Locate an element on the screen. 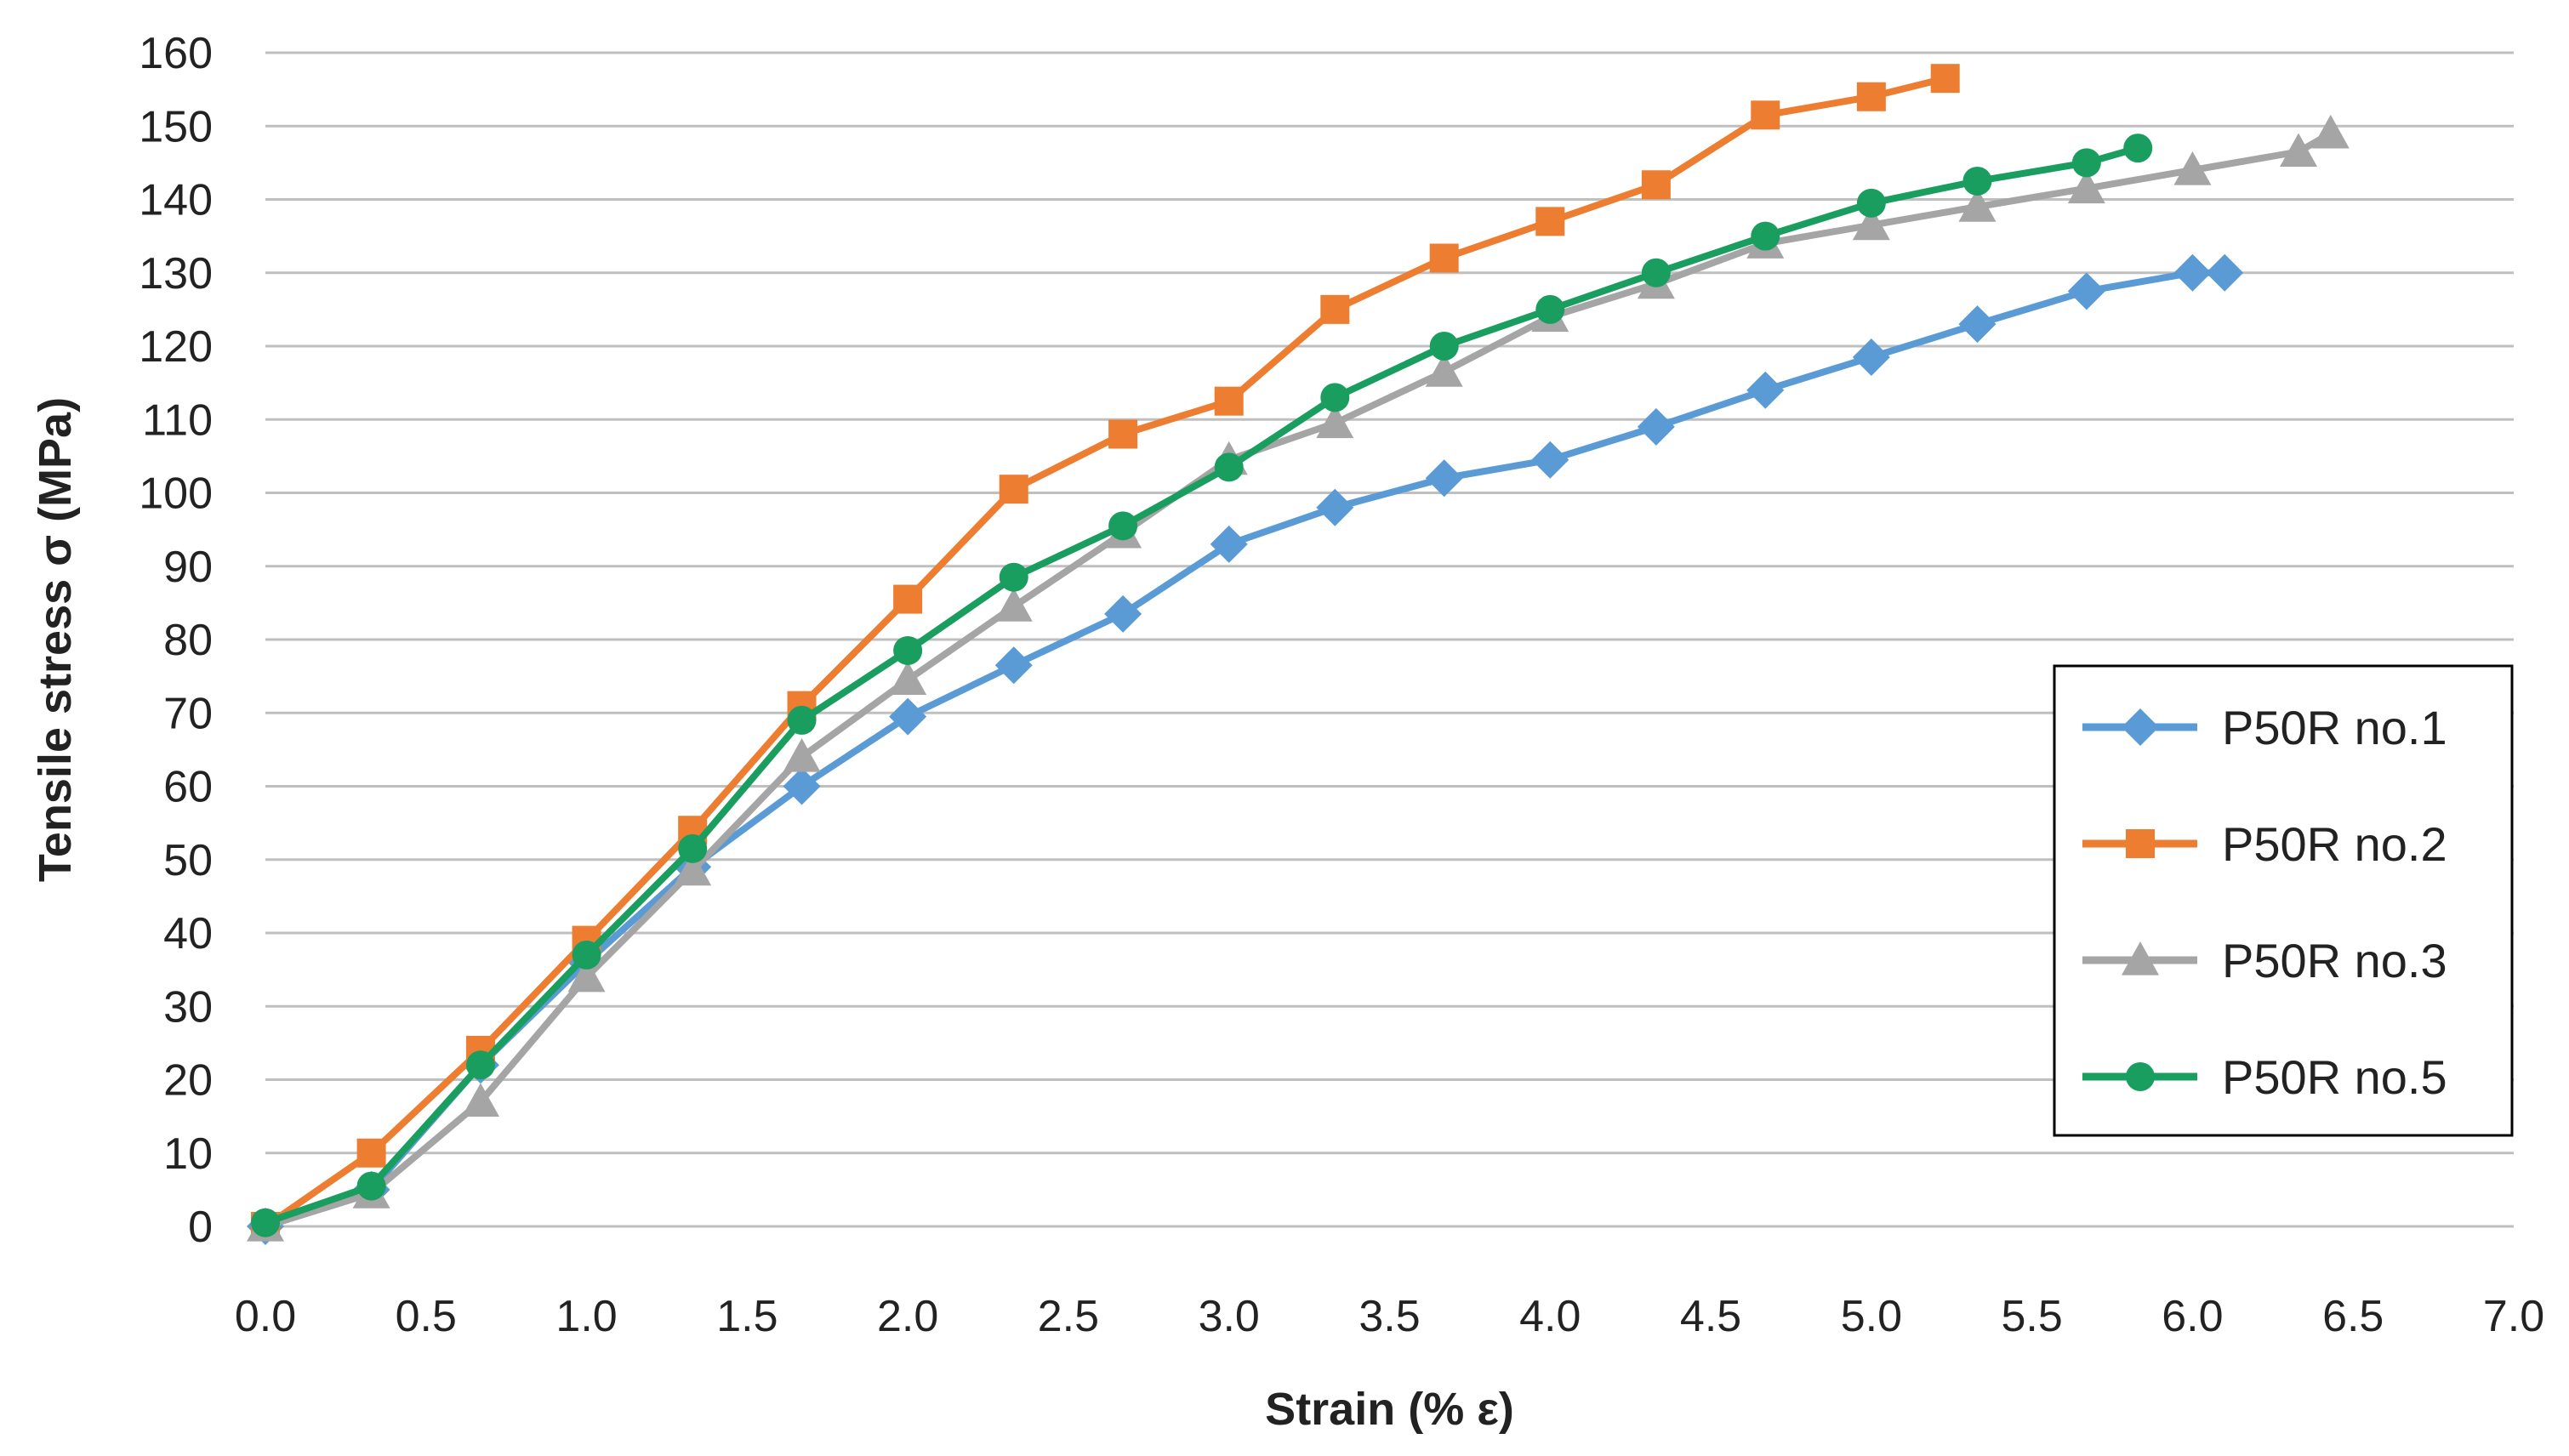  legend-item: P50R no.2 is located at coordinates (2264, 844).